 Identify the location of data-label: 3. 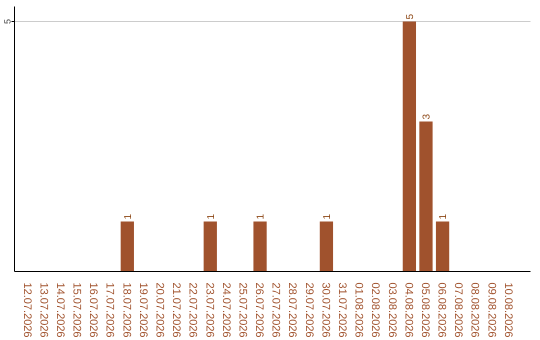
(426, 117).